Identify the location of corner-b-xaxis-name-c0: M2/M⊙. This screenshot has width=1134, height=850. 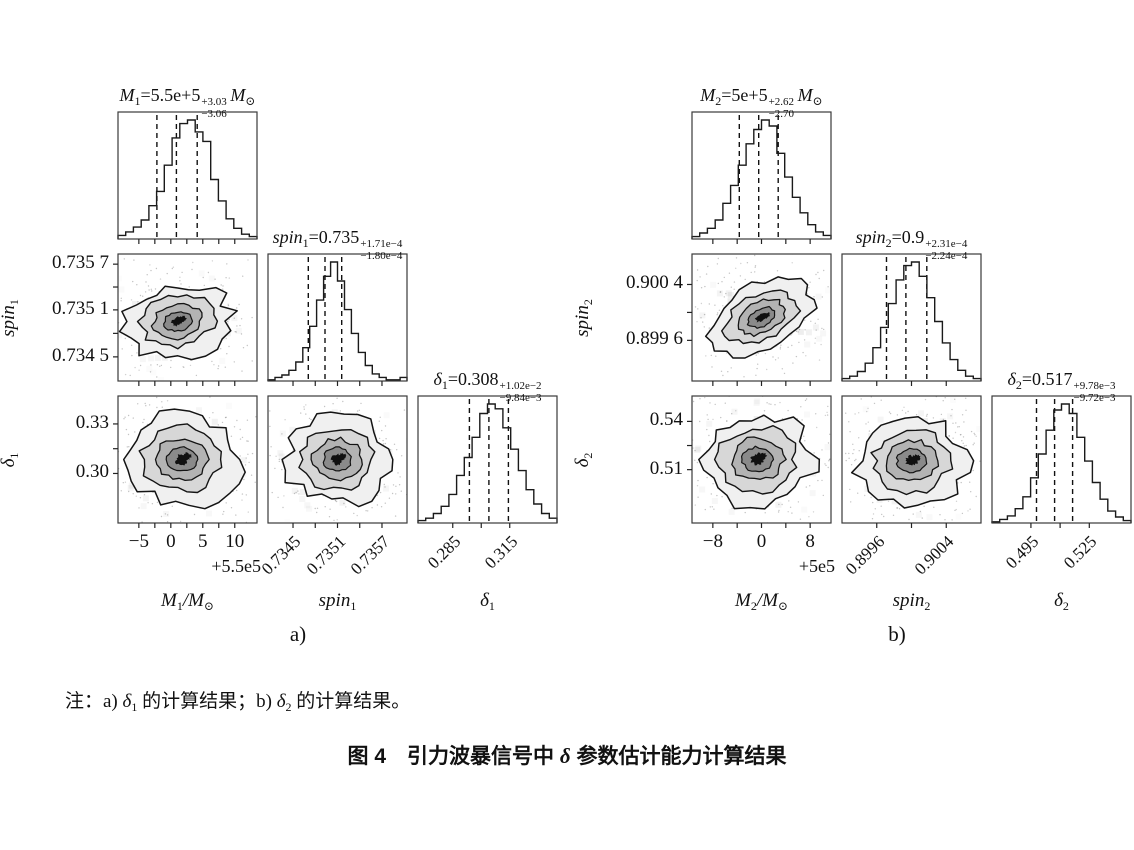
(761, 602).